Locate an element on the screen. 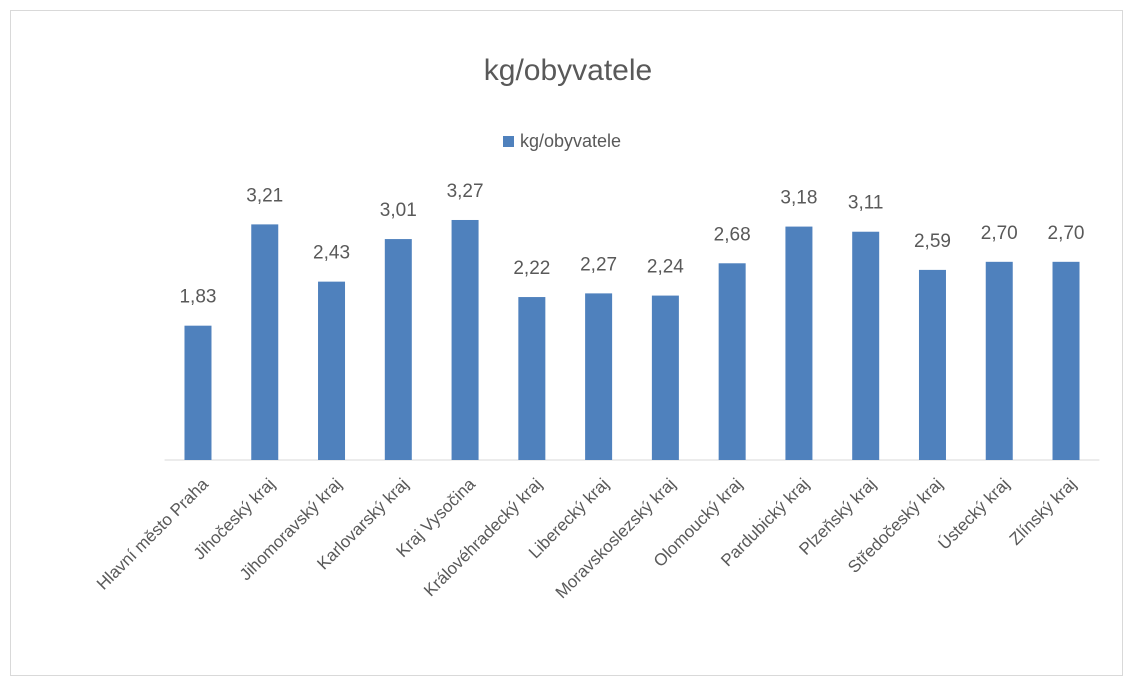  legend-swatch is located at coordinates (508, 141).